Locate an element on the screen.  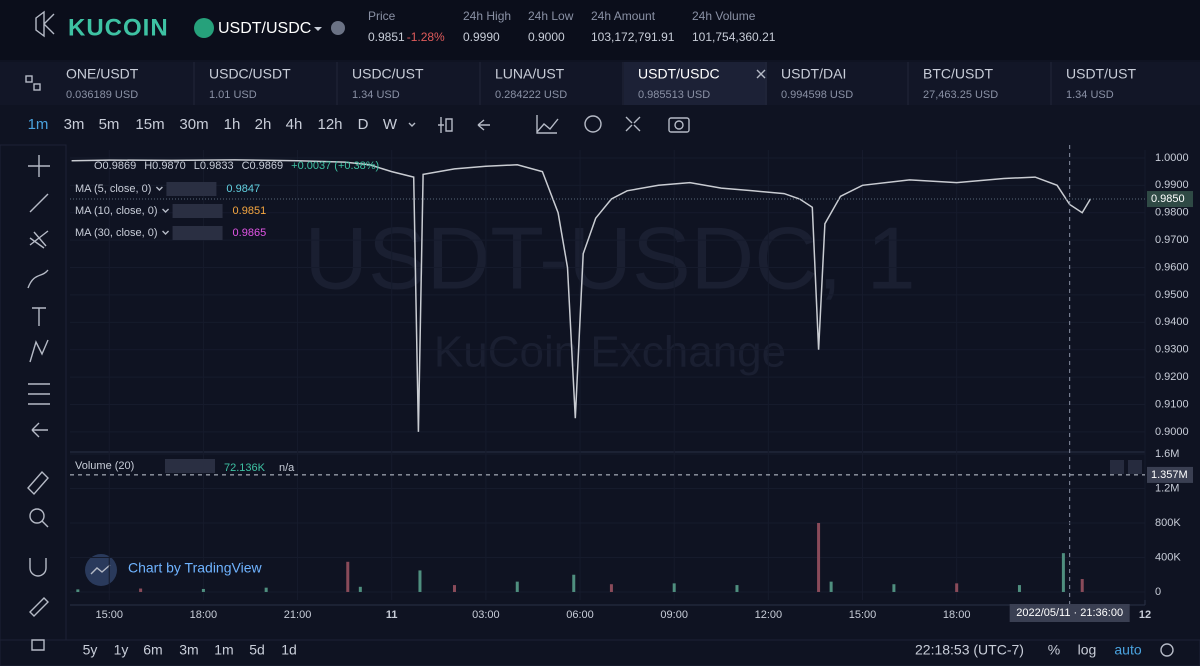
bottom-bar is located at coordinates (600, 652).